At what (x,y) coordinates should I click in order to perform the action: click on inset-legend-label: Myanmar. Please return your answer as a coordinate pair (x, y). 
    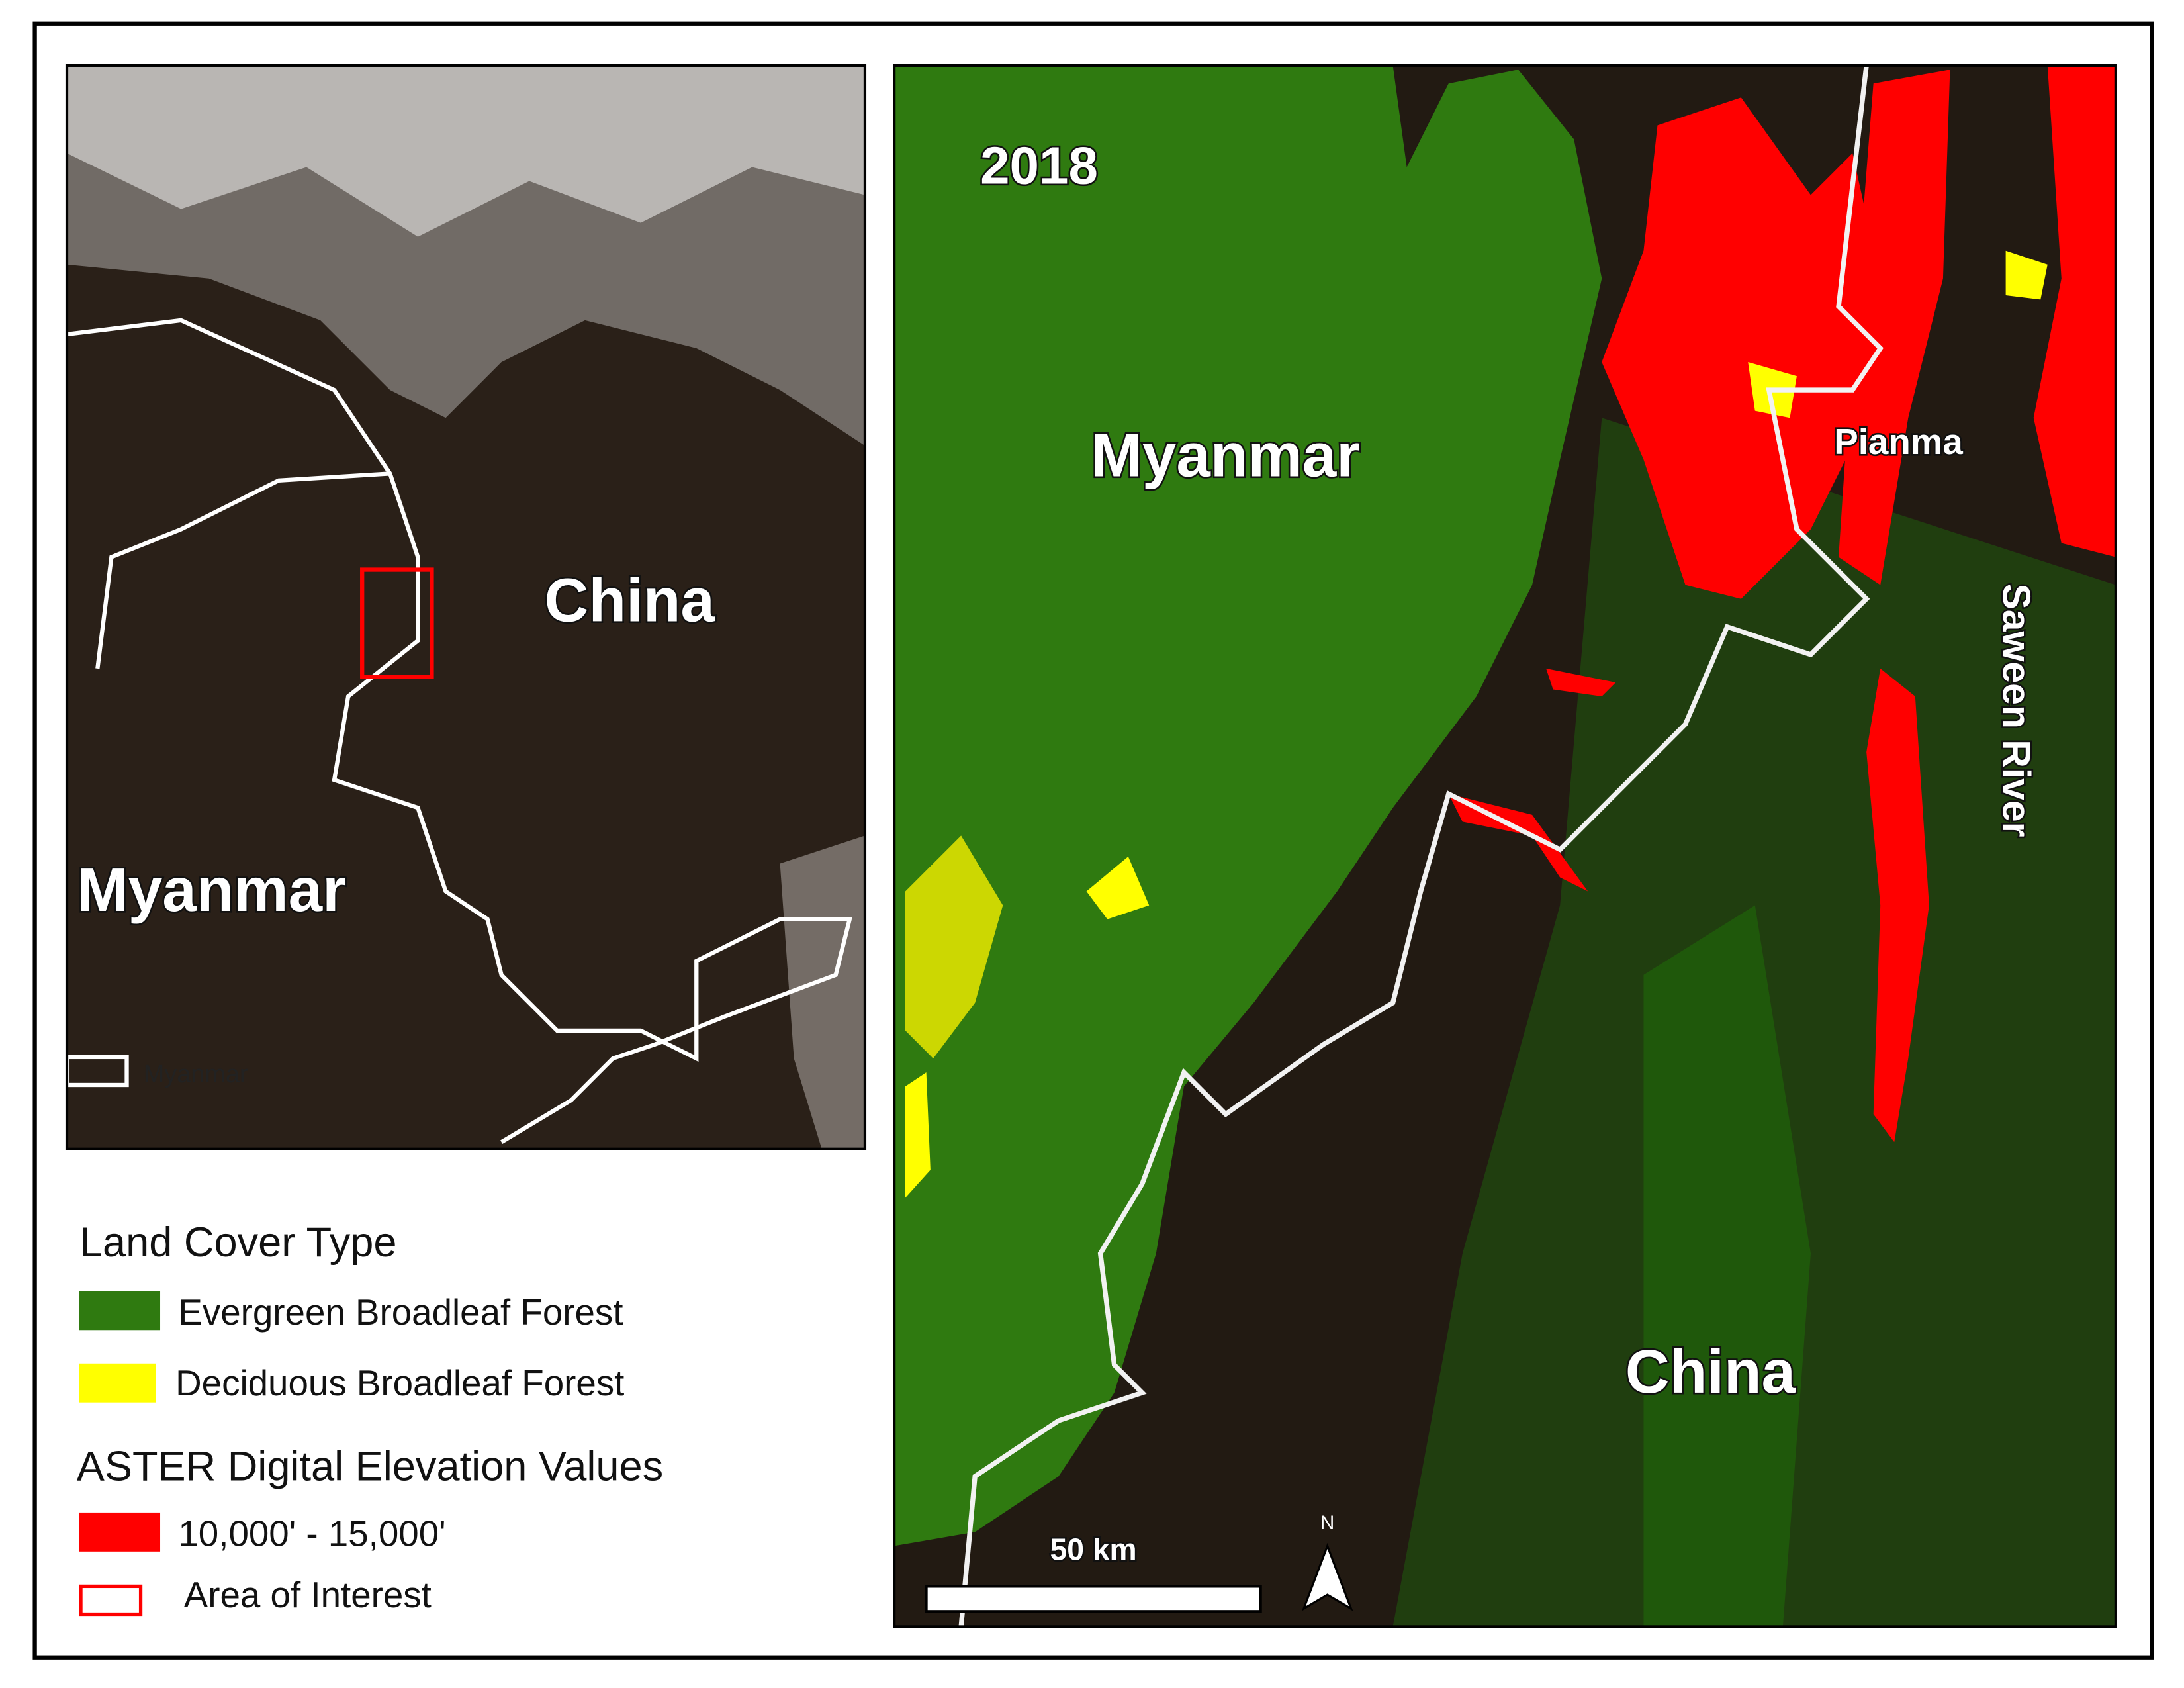
    Looking at the image, I should click on (196, 1074).